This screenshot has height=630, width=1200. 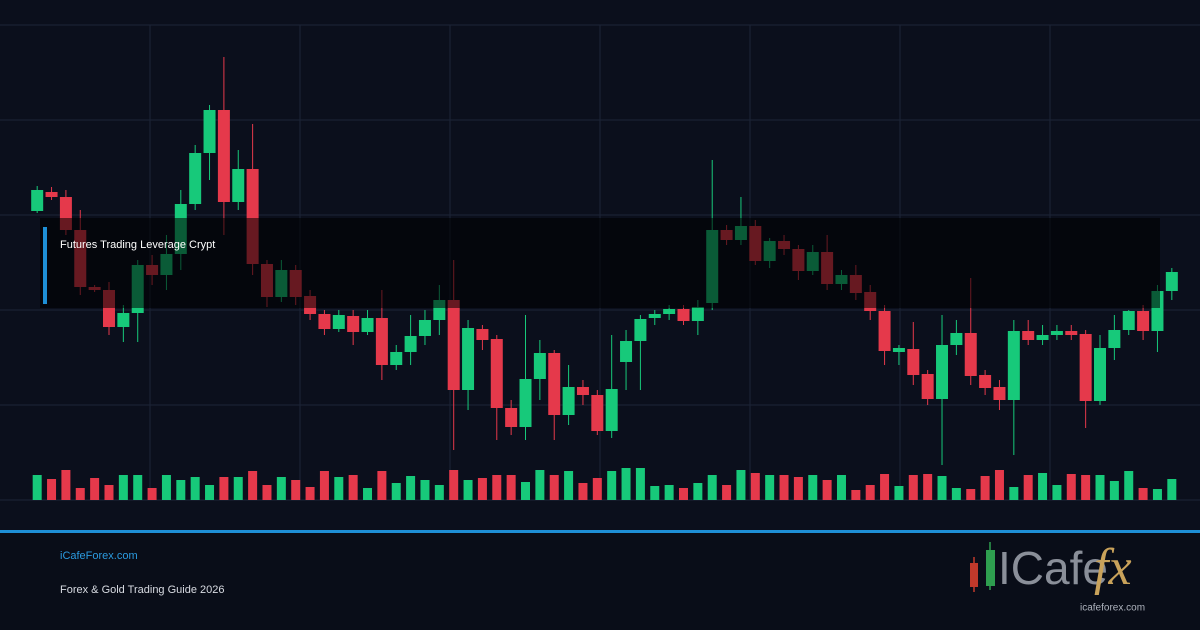 What do you see at coordinates (142, 590) in the screenshot?
I see `footer-subtitle: Forex & Gold Trading Guide 2026` at bounding box center [142, 590].